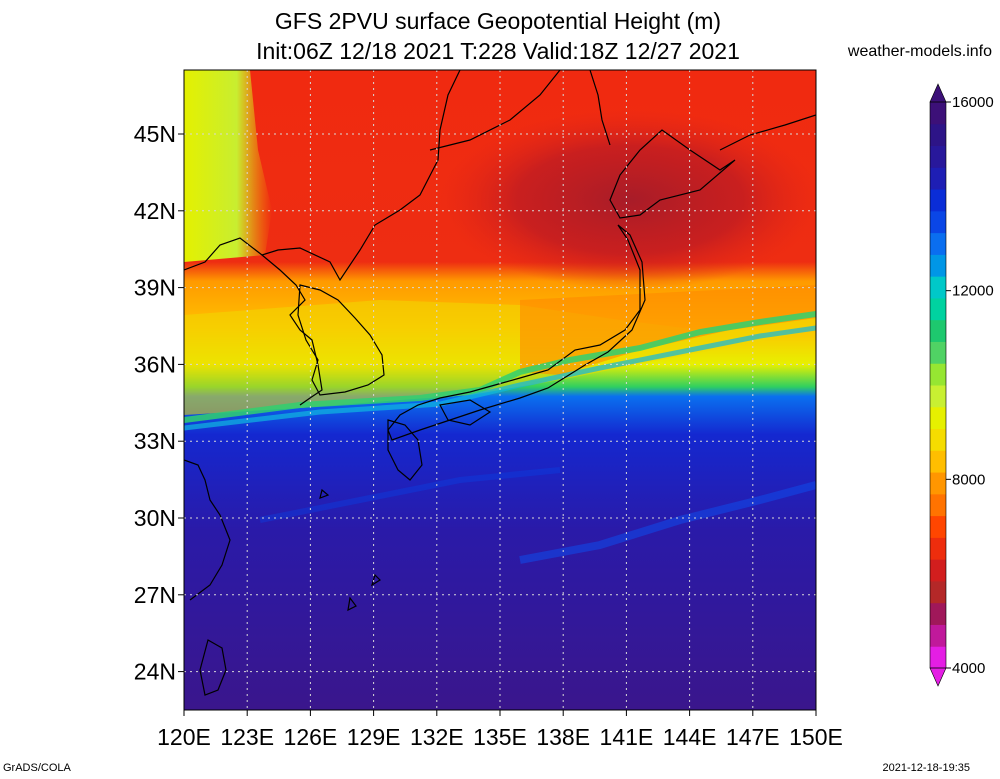 This screenshot has height=779, width=1000. Describe the element at coordinates (627, 737) in the screenshot. I see `lon-tick-label: 141E` at that location.